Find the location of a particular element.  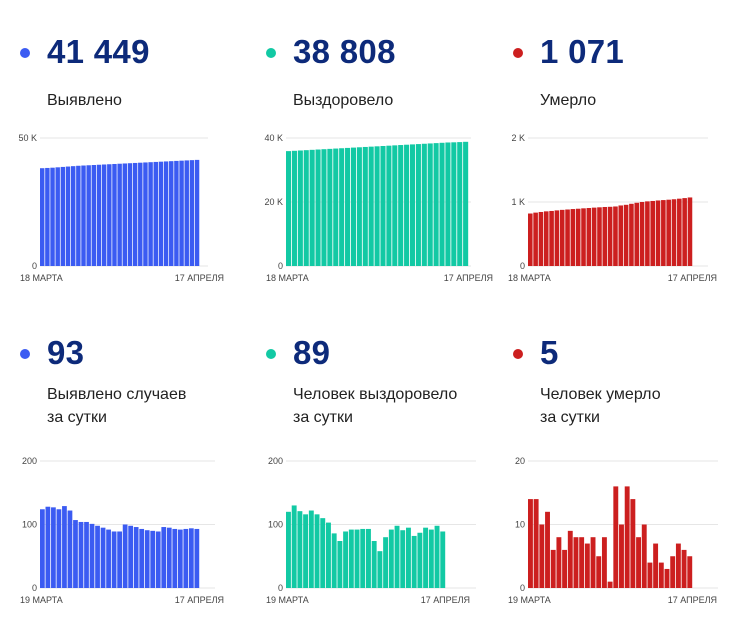

stat-value: 93 is located at coordinates (66, 352).